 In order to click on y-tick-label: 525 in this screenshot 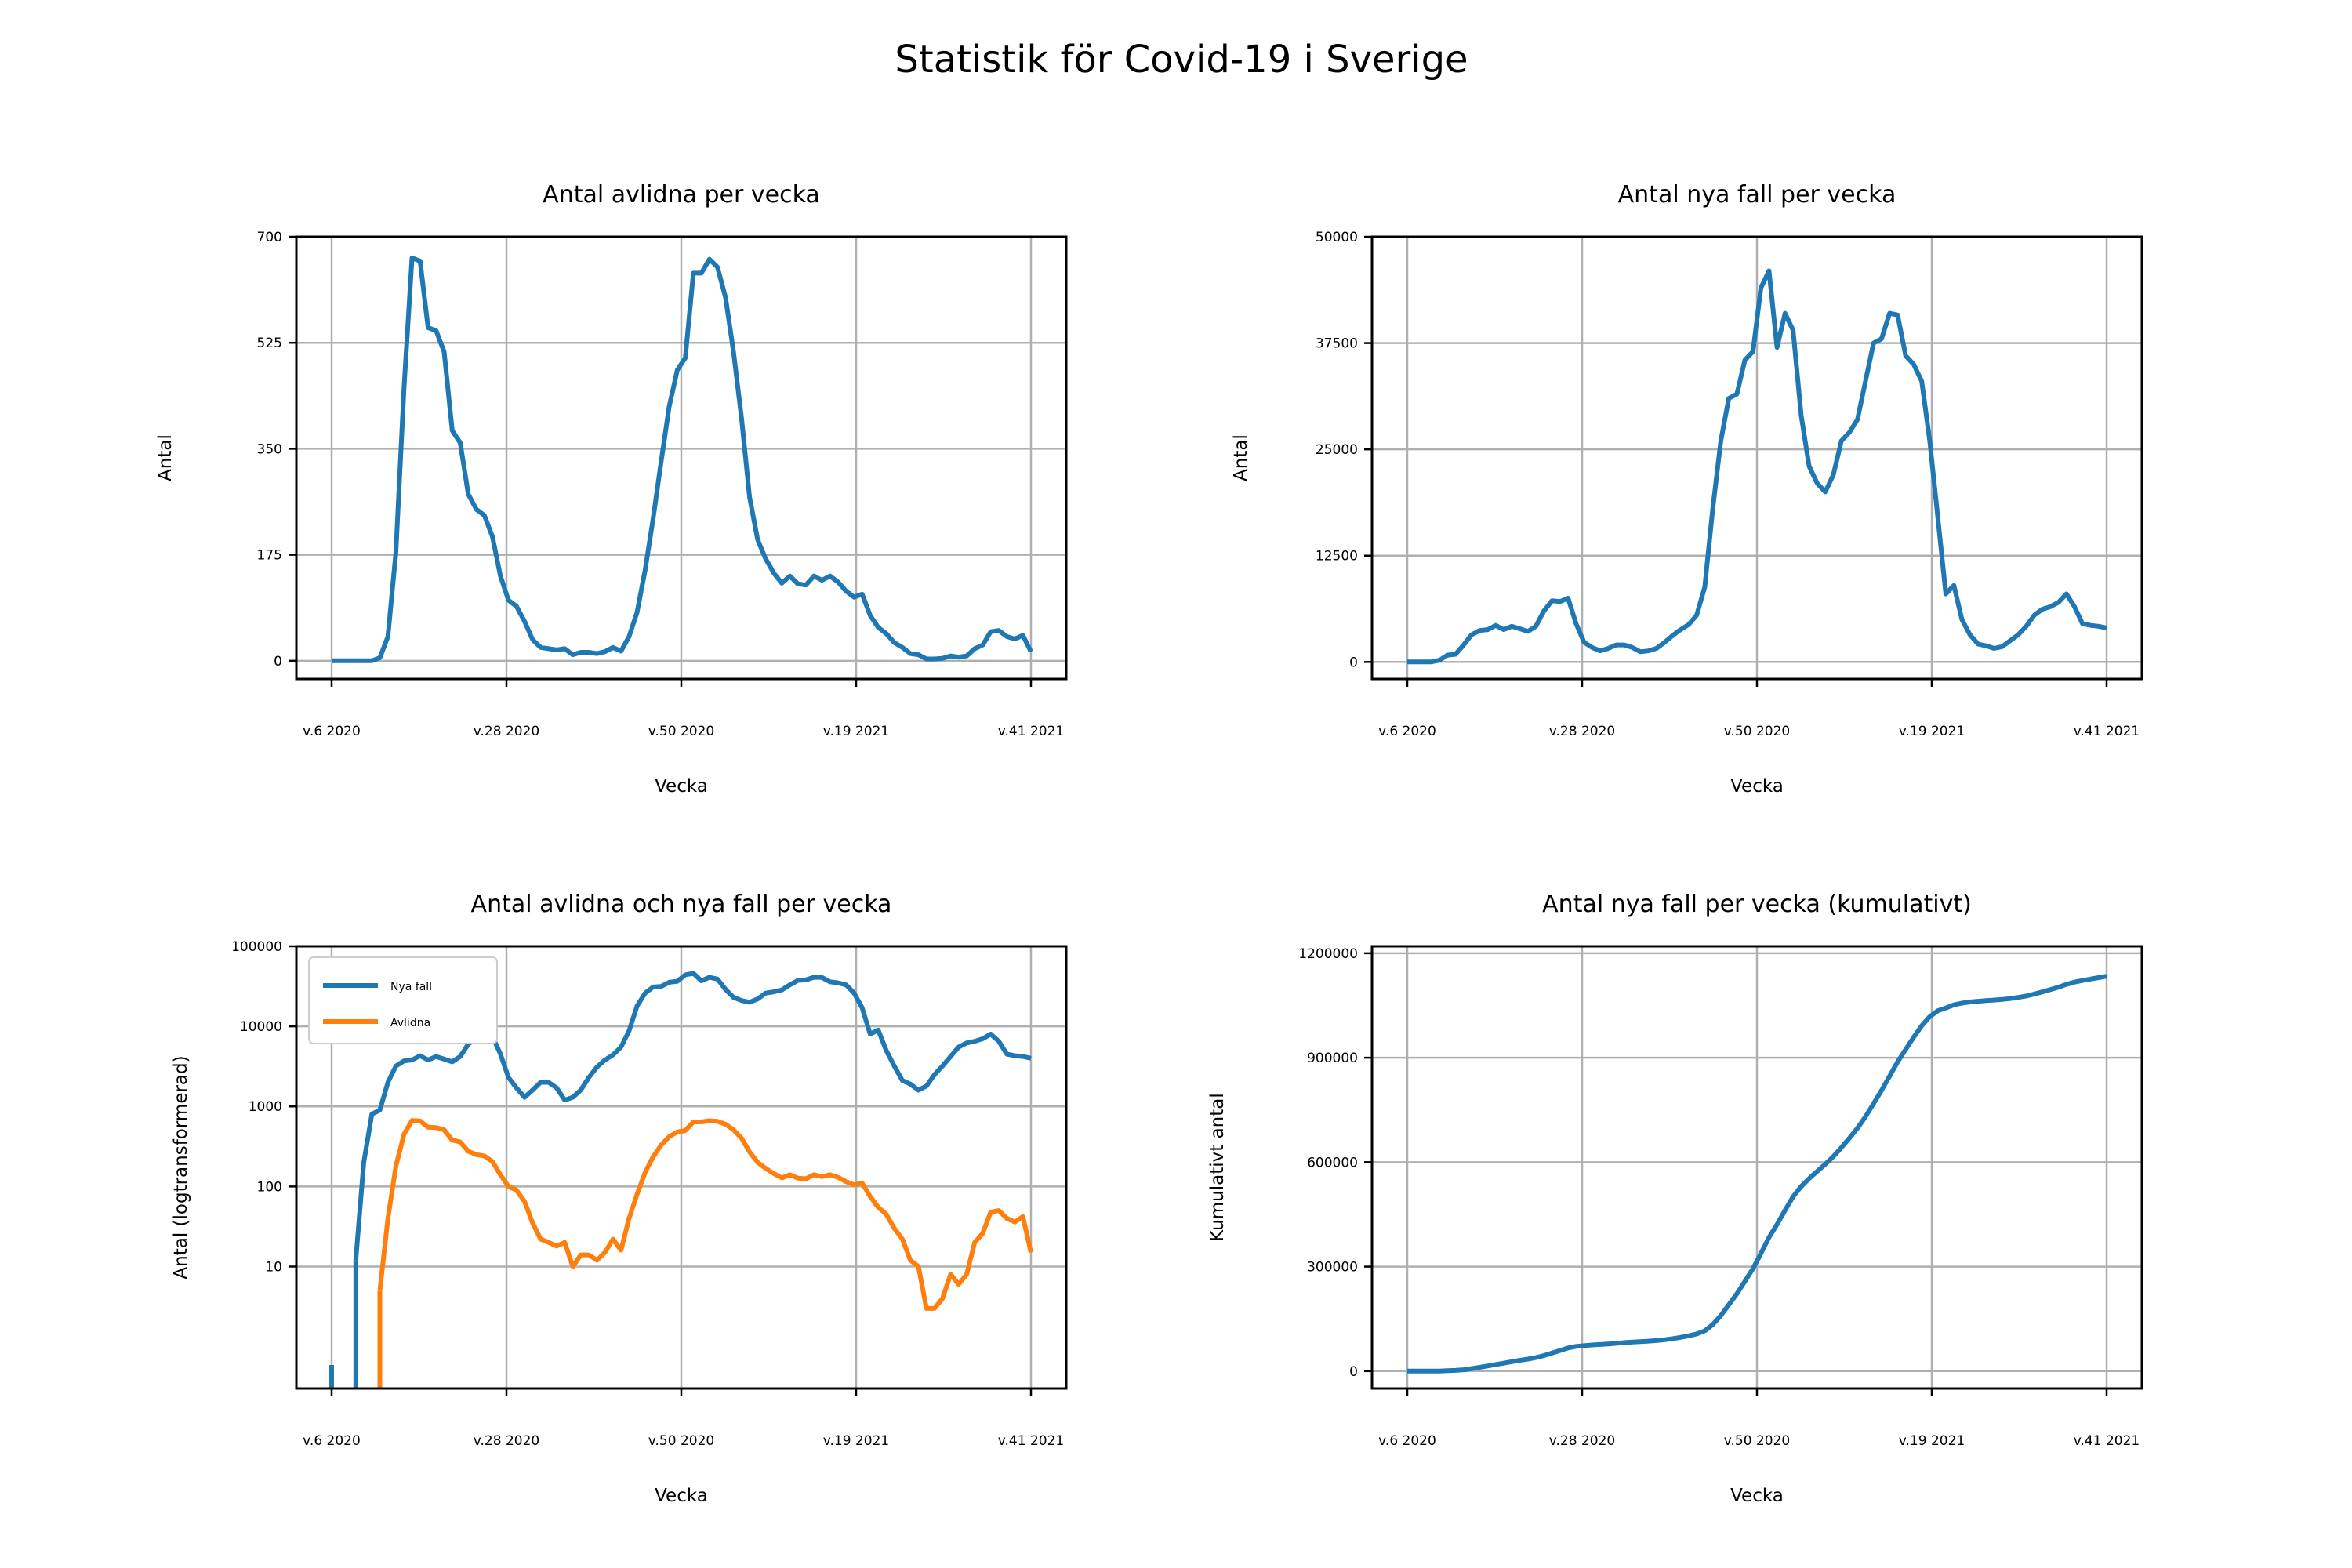, I will do `click(269, 343)`.